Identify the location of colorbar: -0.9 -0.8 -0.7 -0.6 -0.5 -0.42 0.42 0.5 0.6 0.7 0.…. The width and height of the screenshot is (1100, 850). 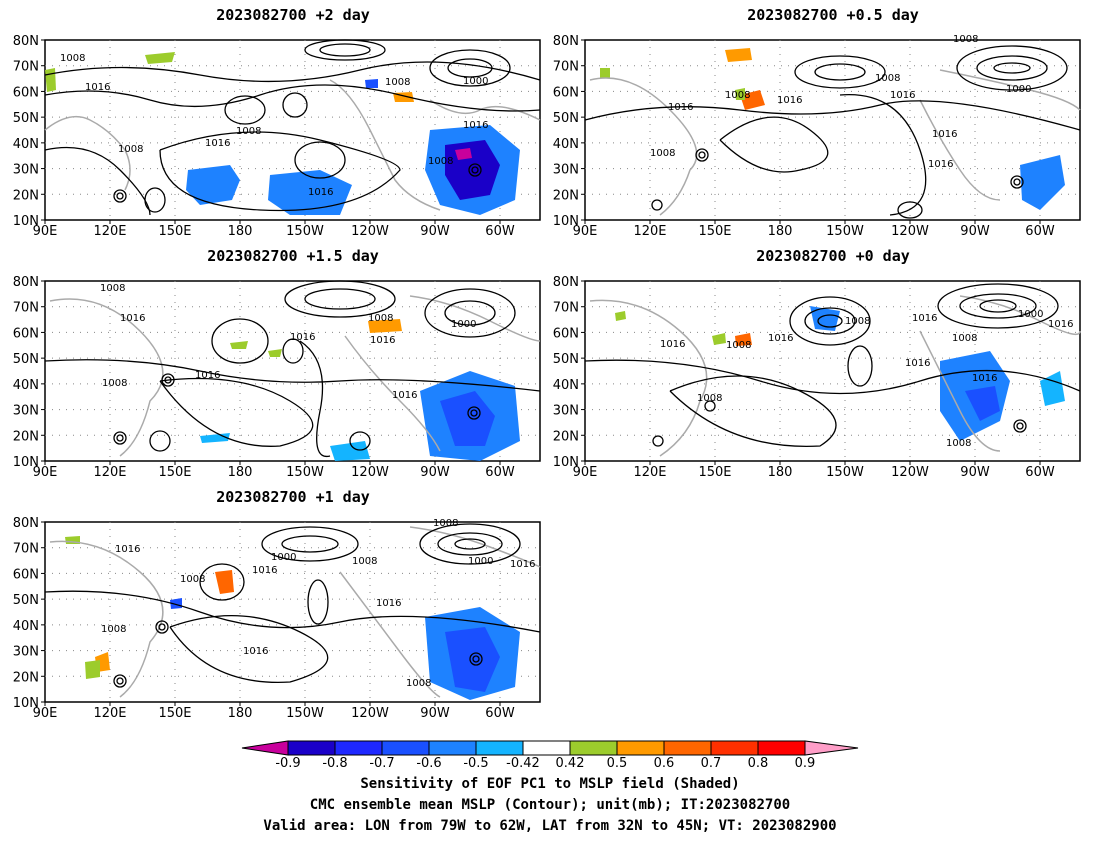
(550, 754).